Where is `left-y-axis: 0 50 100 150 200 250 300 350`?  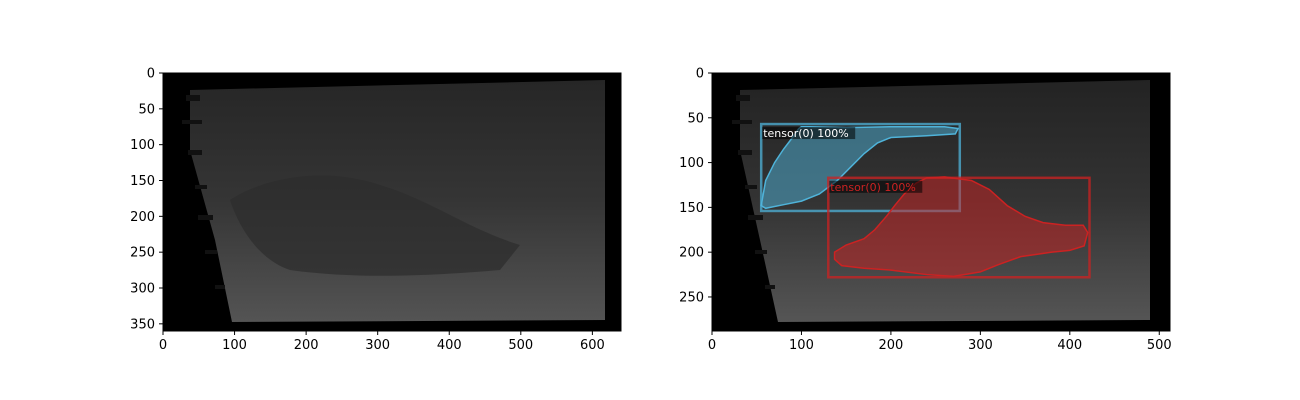 left-y-axis: 0 50 100 150 200 250 300 350 is located at coordinates (146, 199).